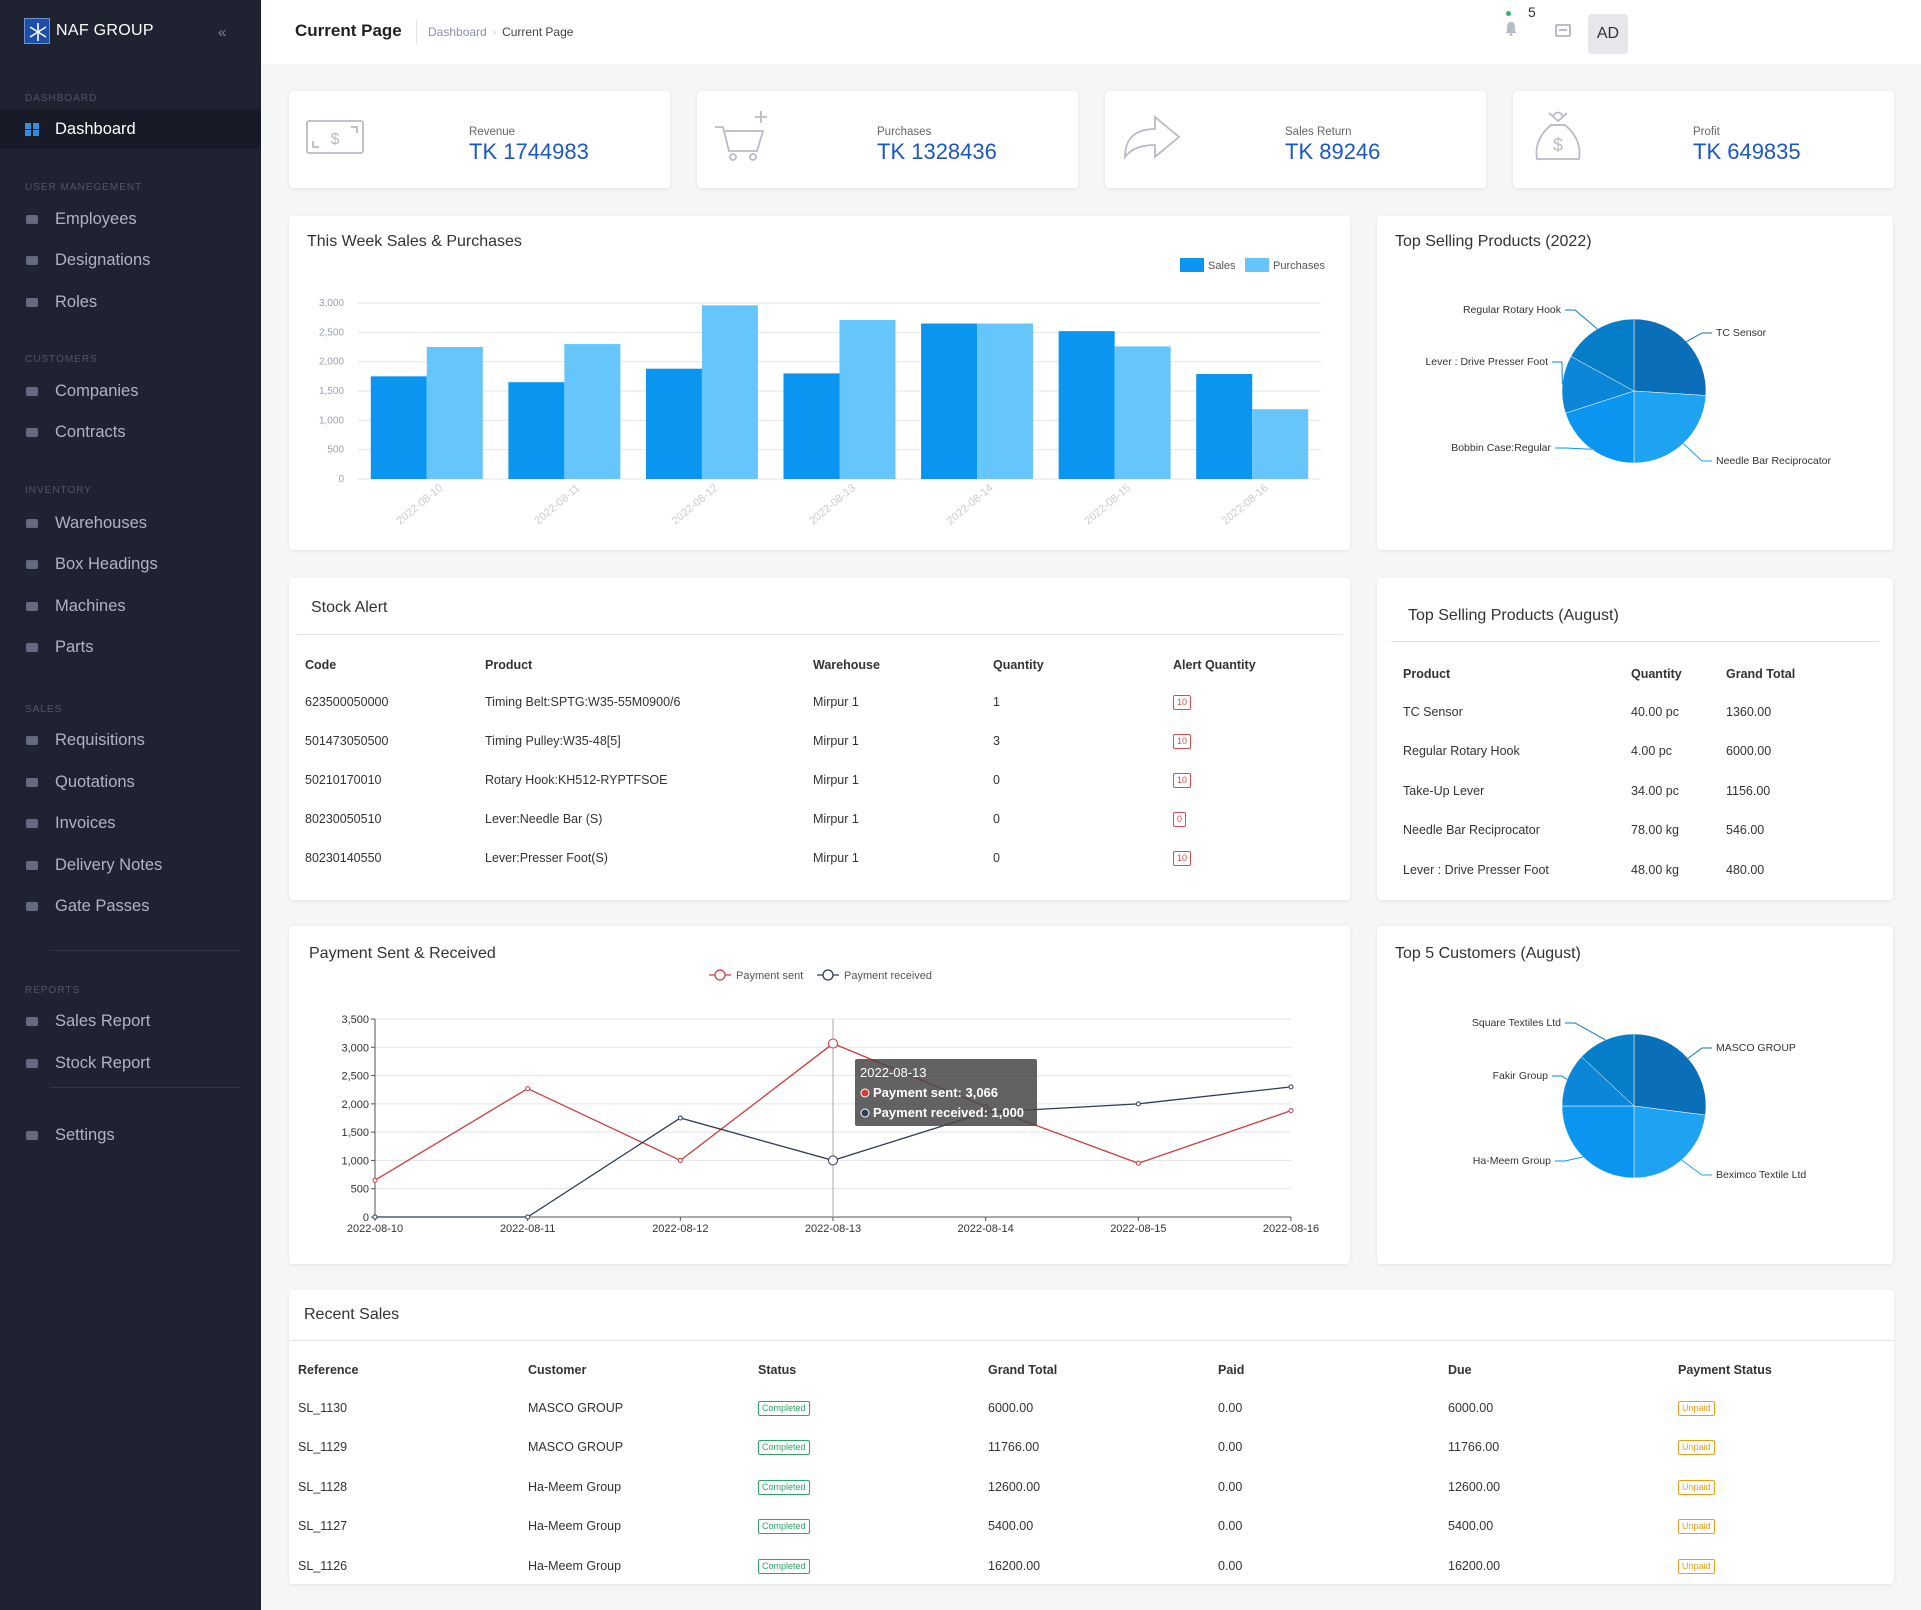 This screenshot has width=1921, height=1610. I want to click on sidebar-item-machines: Machines, so click(130, 606).